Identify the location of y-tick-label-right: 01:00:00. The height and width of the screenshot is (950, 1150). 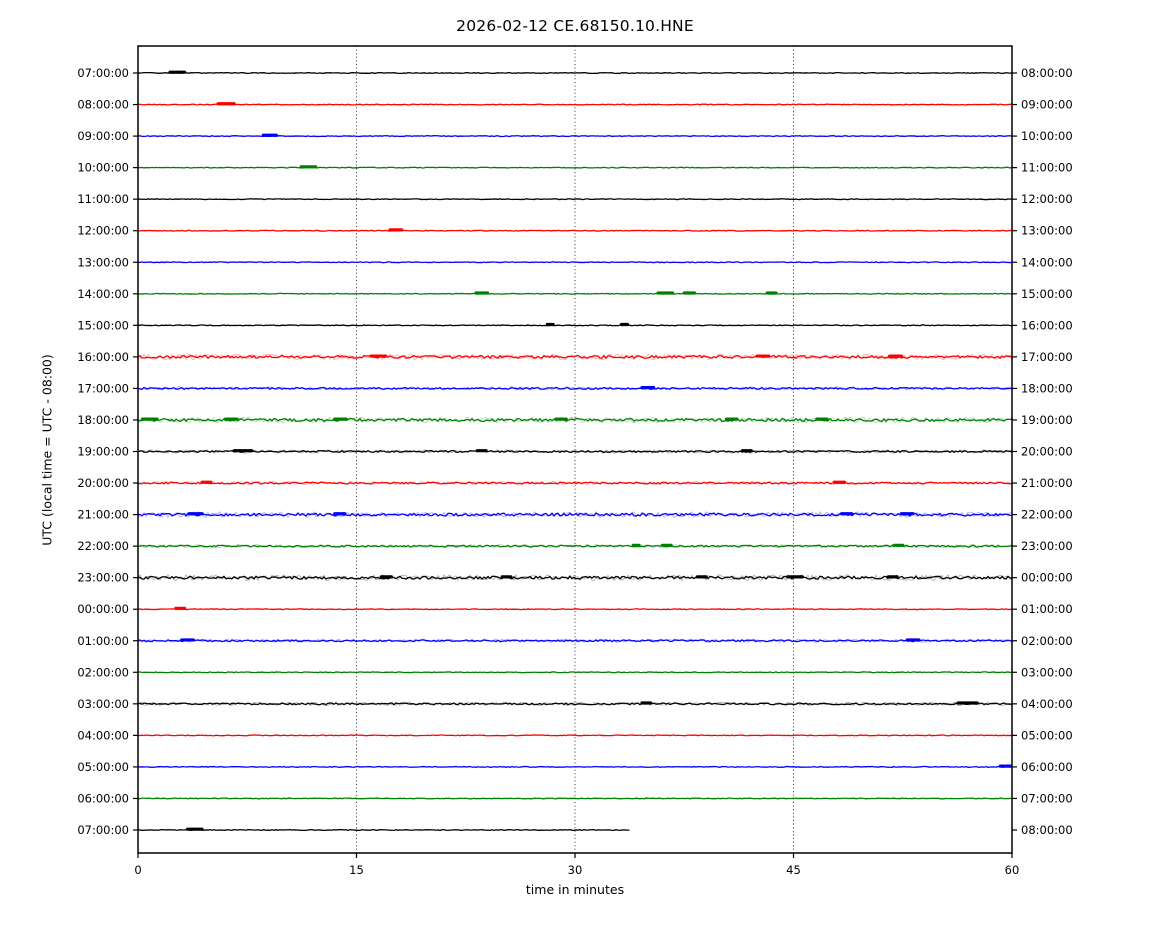
(1047, 609).